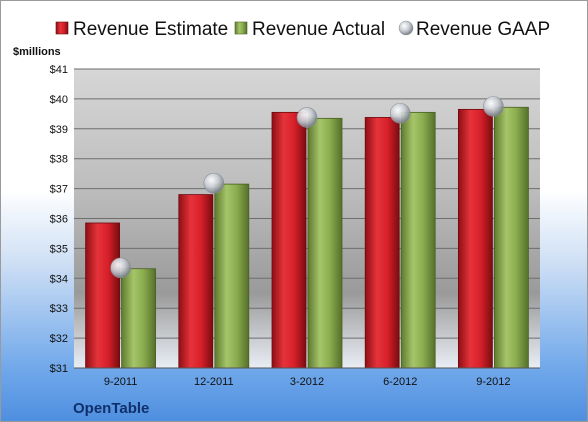 This screenshot has width=588, height=422. What do you see at coordinates (59, 130) in the screenshot?
I see `y-tick-label: $39` at bounding box center [59, 130].